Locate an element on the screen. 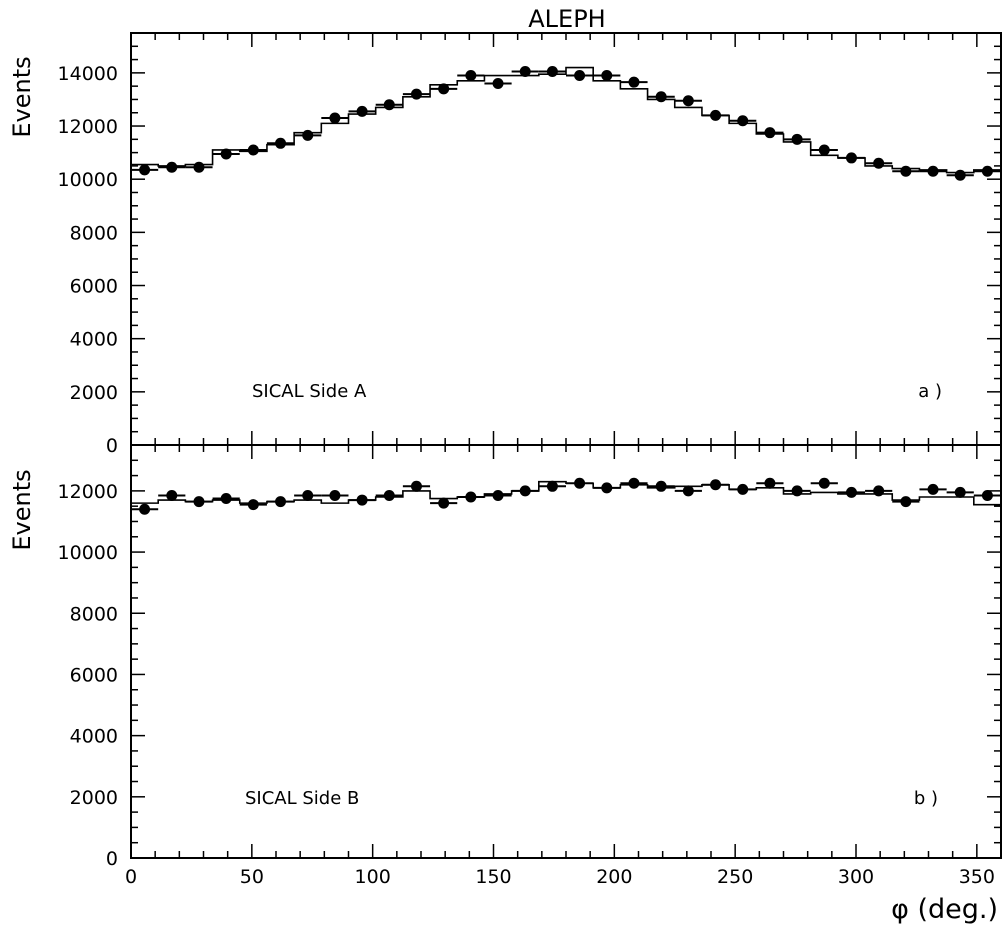  x-tick-label: 0 is located at coordinates (131, 877).